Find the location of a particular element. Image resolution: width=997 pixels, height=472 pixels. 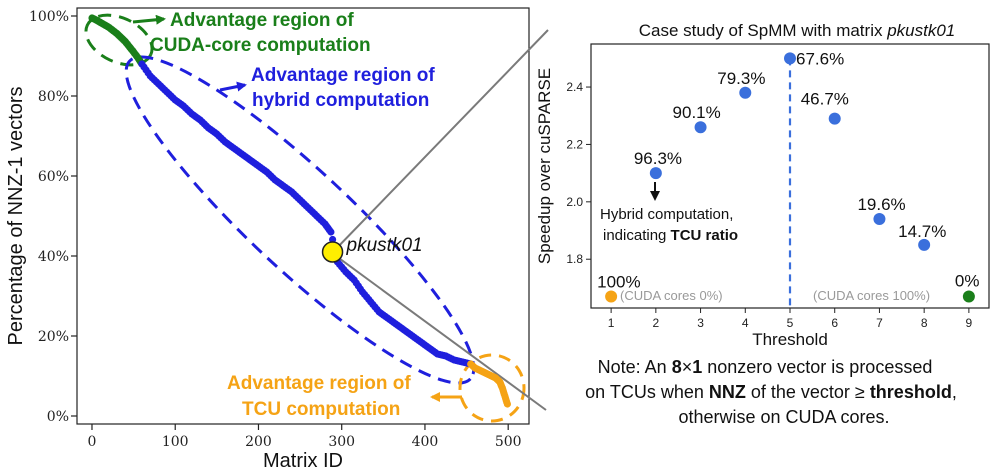

note-line1-d: 1 is located at coordinates (697, 367).